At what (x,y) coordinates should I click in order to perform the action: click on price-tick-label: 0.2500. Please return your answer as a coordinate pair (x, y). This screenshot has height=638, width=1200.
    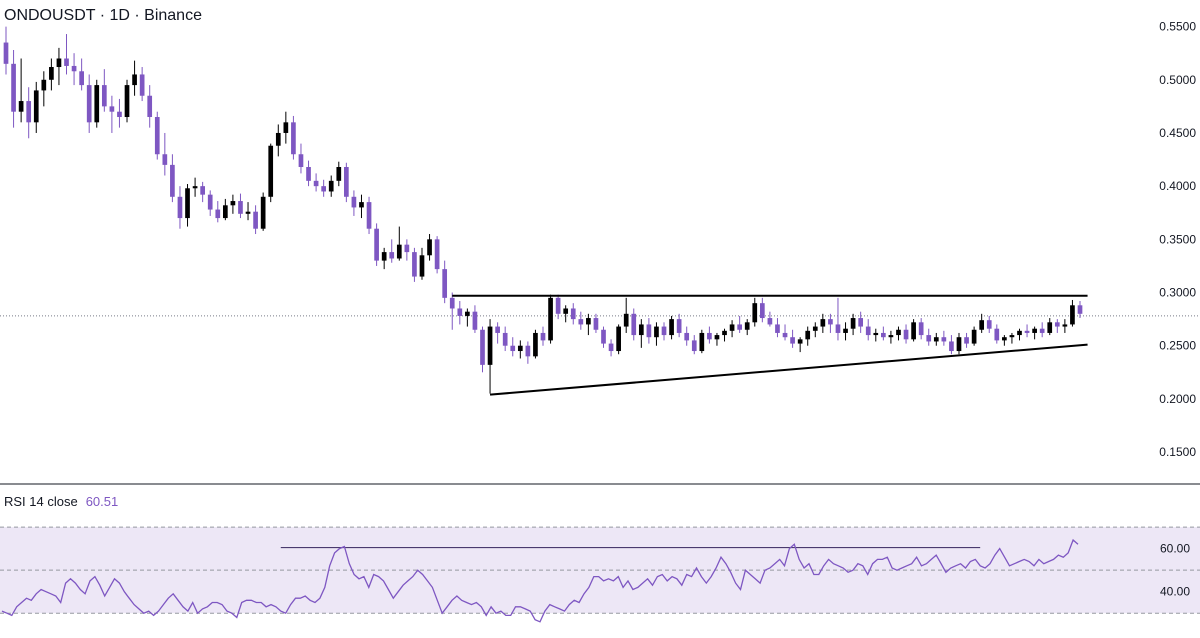
    Looking at the image, I should click on (1177, 346).